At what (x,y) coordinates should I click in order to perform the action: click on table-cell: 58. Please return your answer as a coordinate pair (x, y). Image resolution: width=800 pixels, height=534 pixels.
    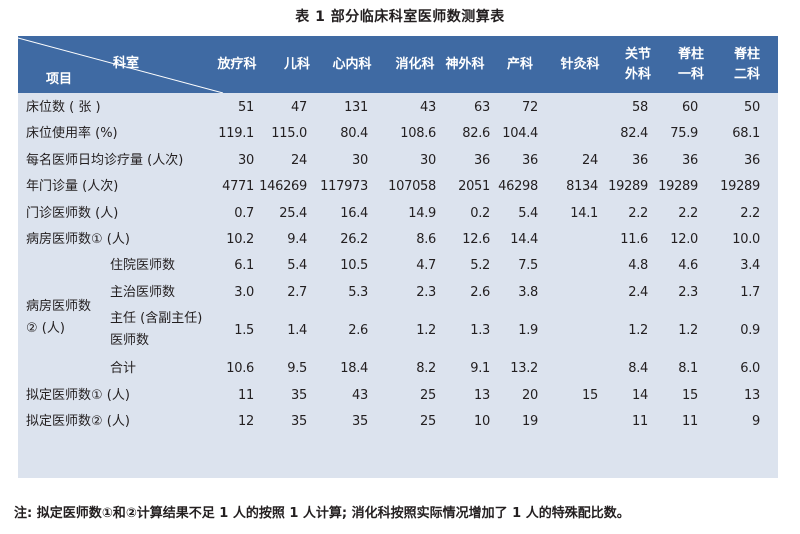
    Looking at the image, I should click on (640, 107).